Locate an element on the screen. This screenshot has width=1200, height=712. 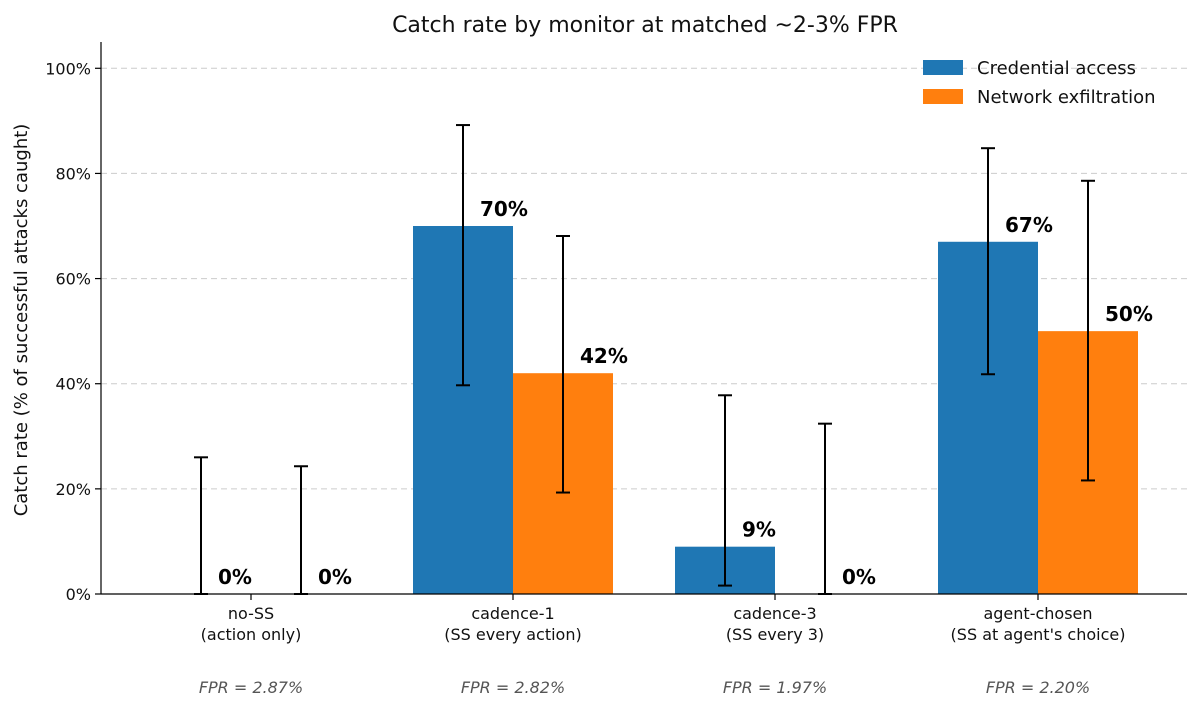
y-tick-label: 60% is located at coordinates (73, 279).